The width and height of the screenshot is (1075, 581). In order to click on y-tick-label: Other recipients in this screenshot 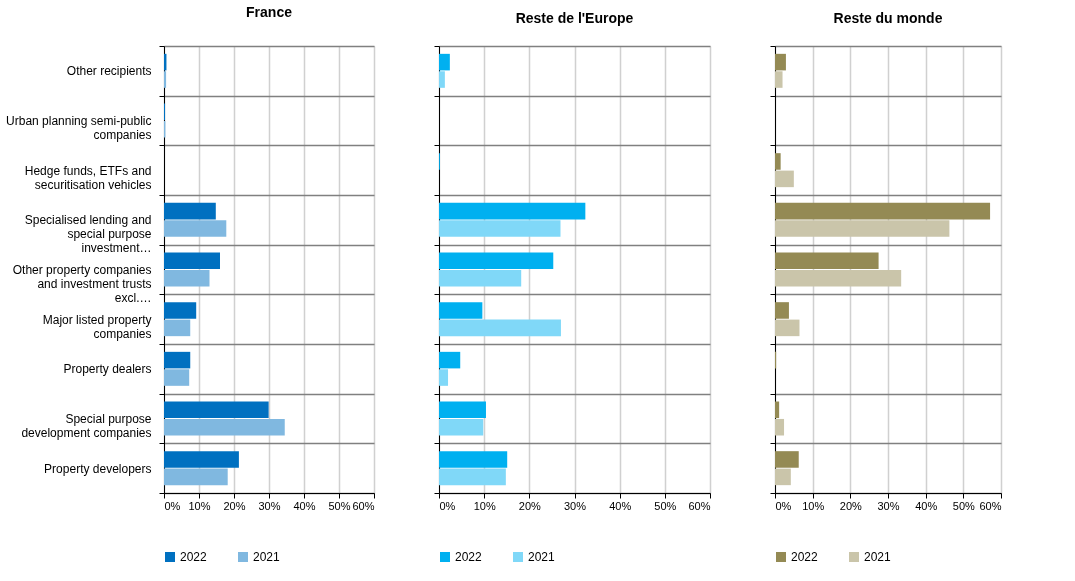, I will do `click(109, 71)`.